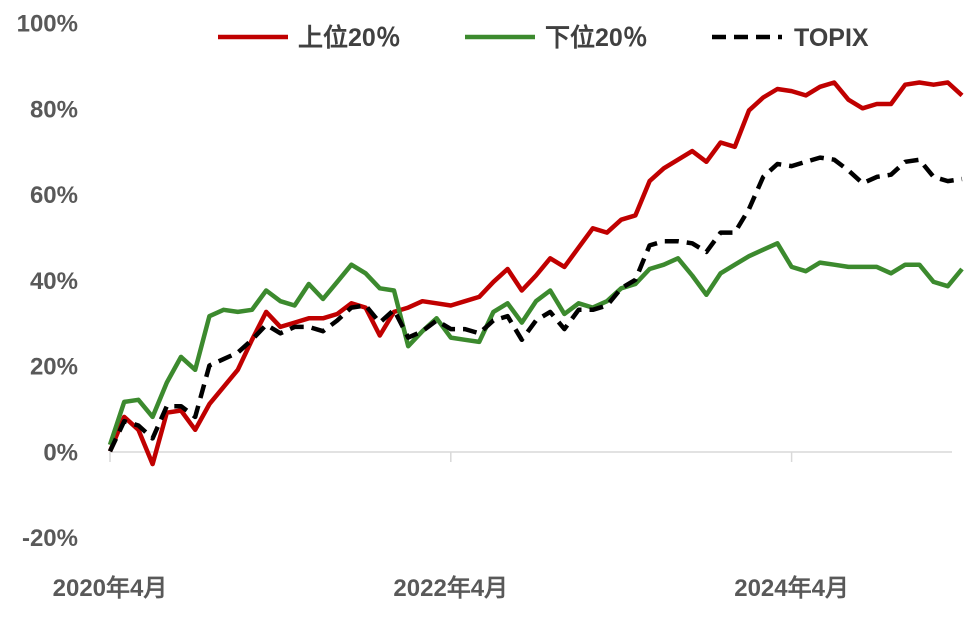 Image resolution: width=978 pixels, height=617 pixels. What do you see at coordinates (450, 588) in the screenshot?
I see `x-tick-label: 2022年4月` at bounding box center [450, 588].